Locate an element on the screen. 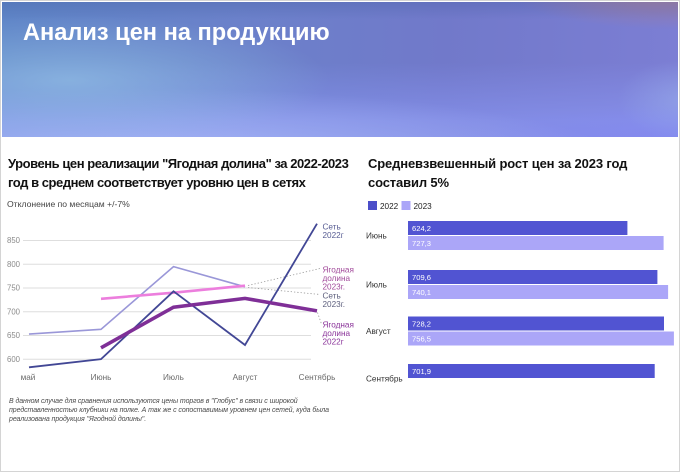  svg-text: 740,1 is located at coordinates (421, 292).